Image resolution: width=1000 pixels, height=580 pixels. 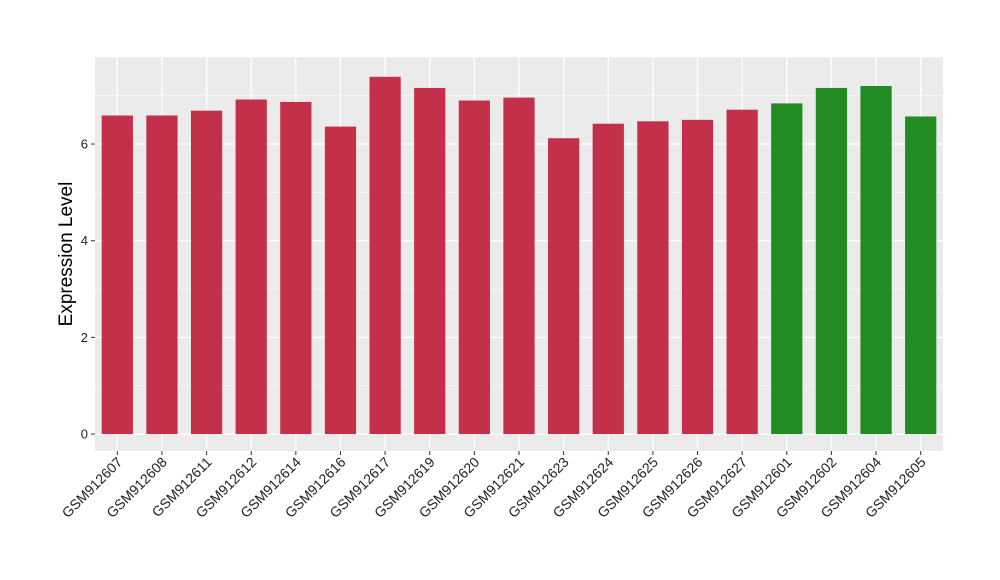 I want to click on bar-GSM912608, so click(x=162, y=275).